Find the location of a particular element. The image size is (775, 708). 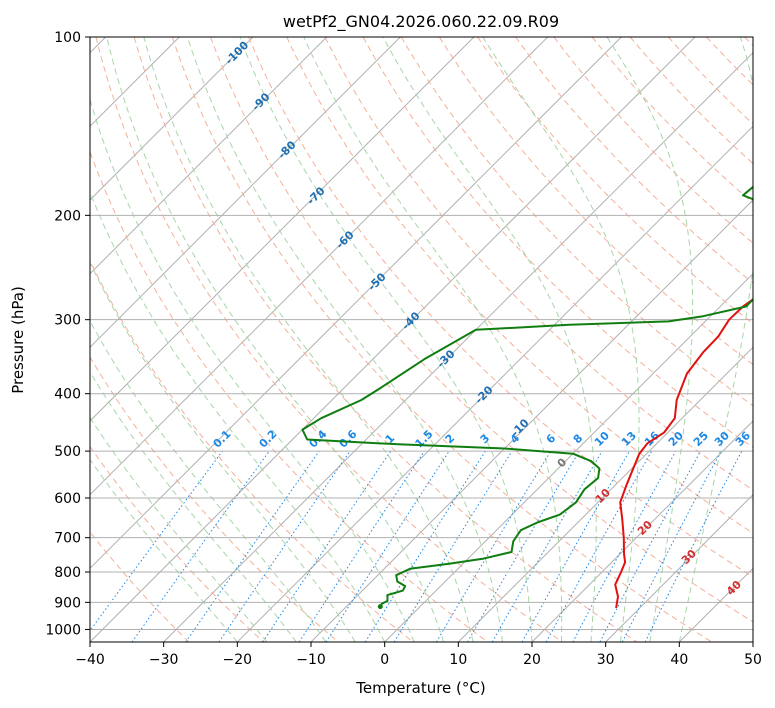

x-tick-label: 30 is located at coordinates (606, 660).